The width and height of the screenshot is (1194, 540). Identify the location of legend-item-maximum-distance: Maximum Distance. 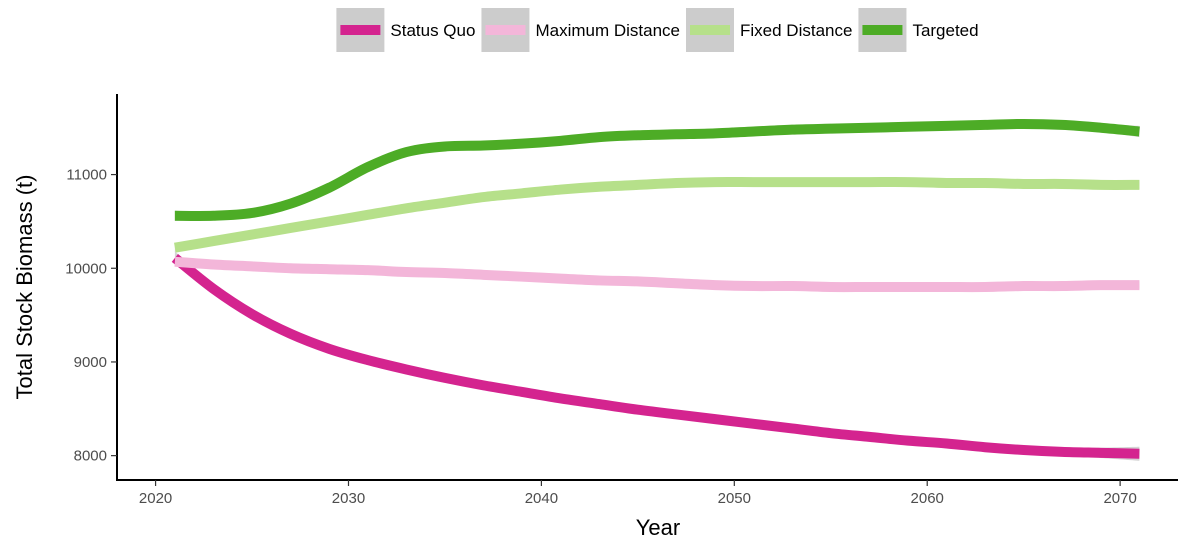
(580, 30).